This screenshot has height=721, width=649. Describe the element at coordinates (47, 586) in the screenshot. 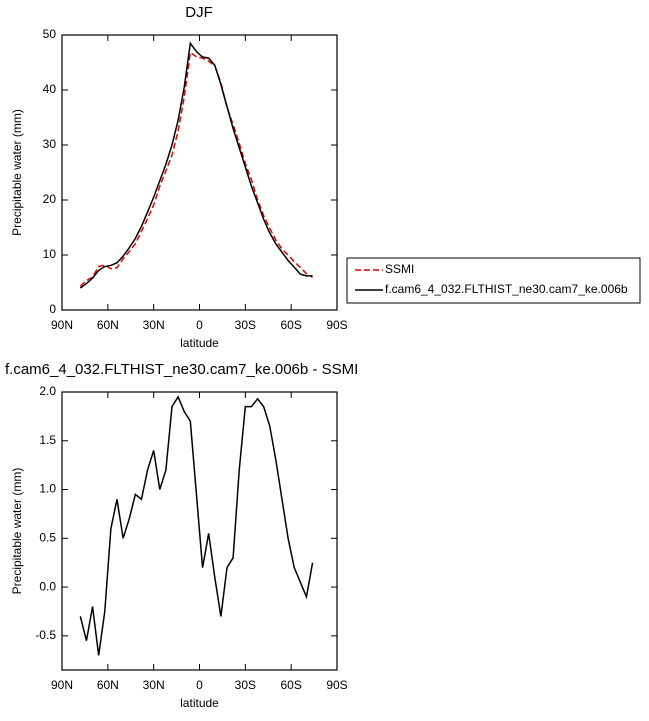

I see `y-tick-label: 0.0` at that location.